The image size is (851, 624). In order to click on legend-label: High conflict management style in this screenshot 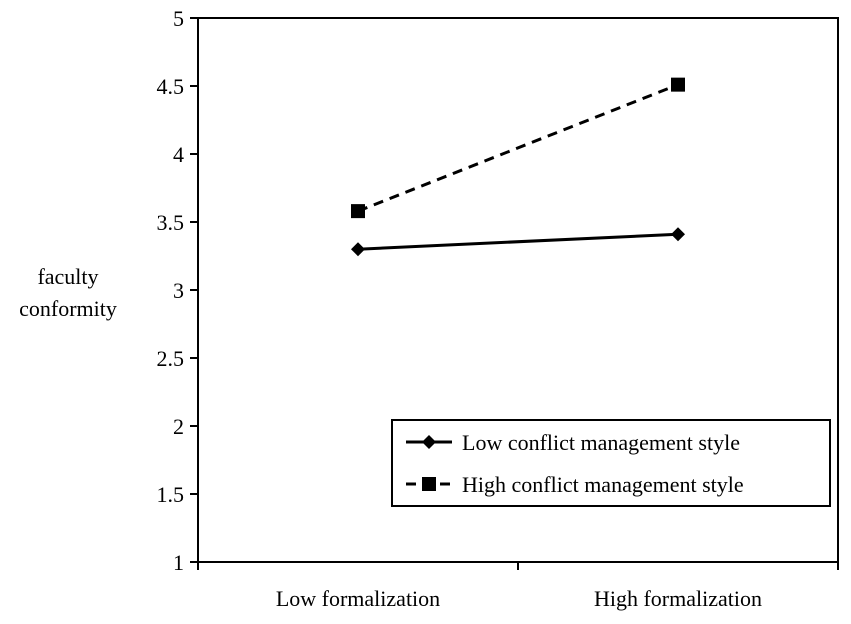, I will do `click(603, 484)`.